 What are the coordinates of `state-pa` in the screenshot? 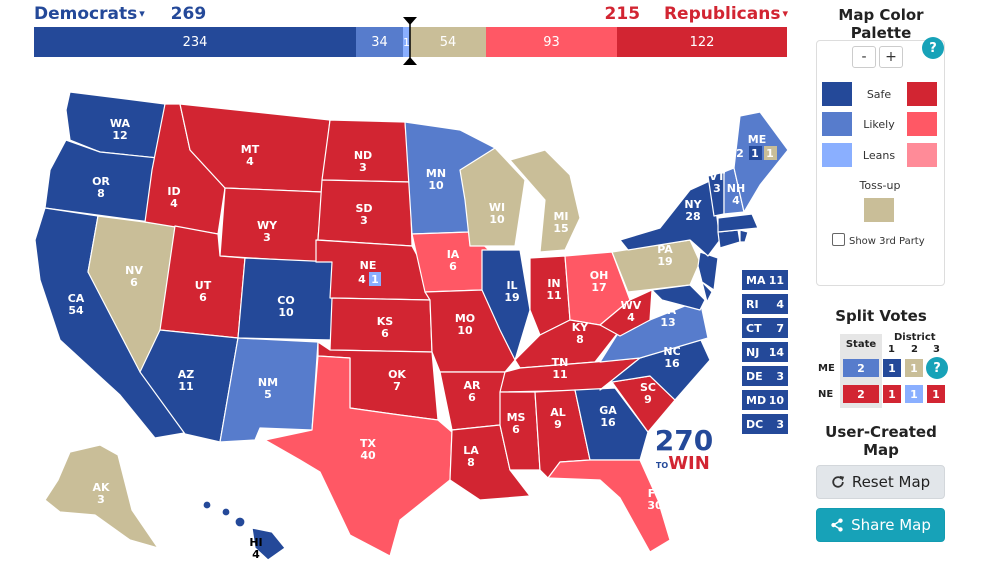 It's located at (656, 266).